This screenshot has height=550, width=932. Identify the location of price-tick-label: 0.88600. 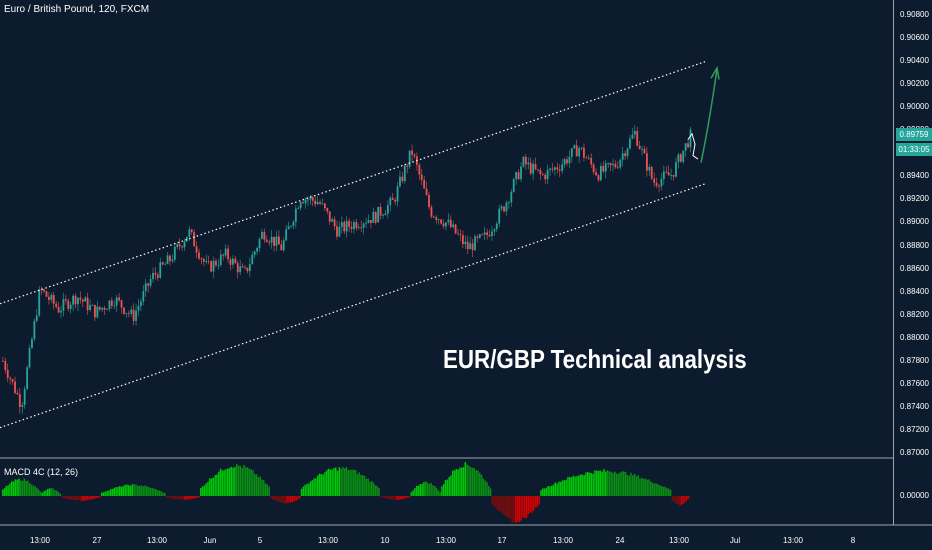
(914, 268).